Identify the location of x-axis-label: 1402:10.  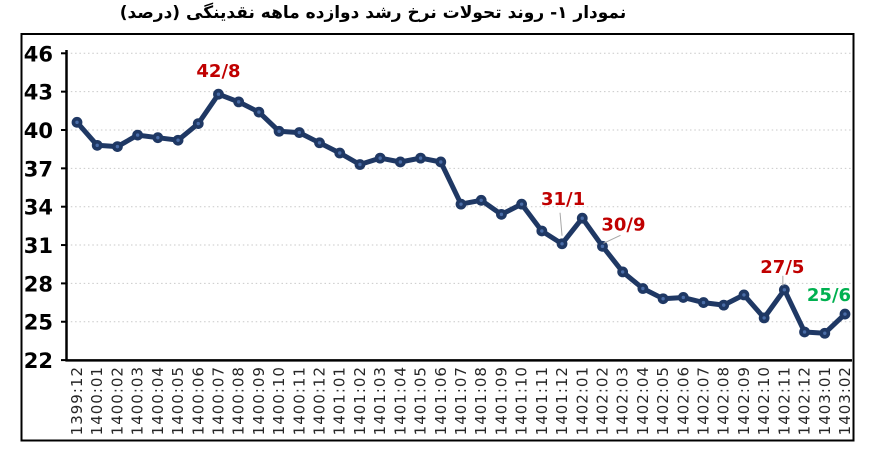
(764, 400).